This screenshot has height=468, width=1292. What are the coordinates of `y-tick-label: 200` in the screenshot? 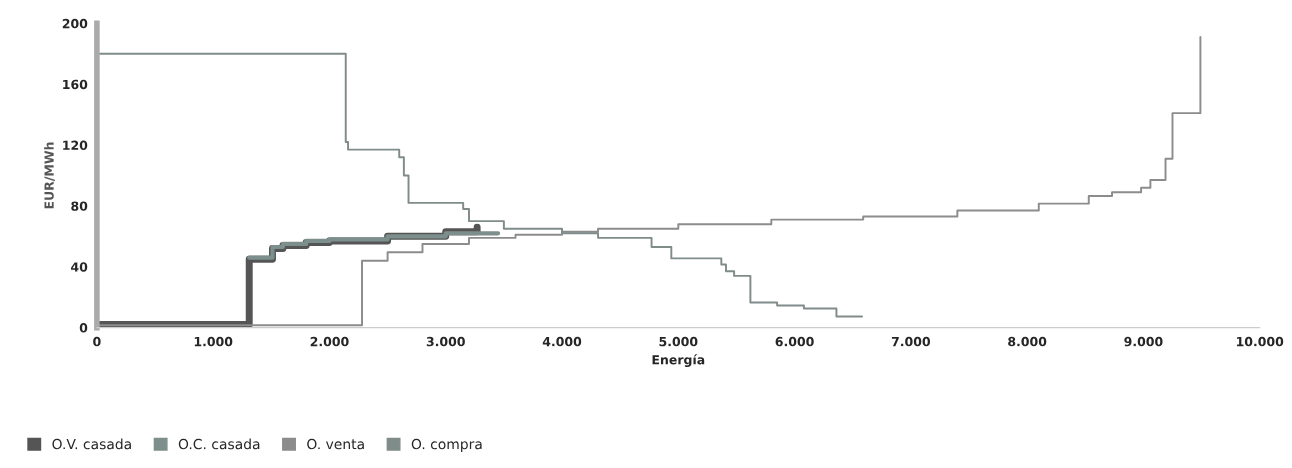 It's located at (75, 23).